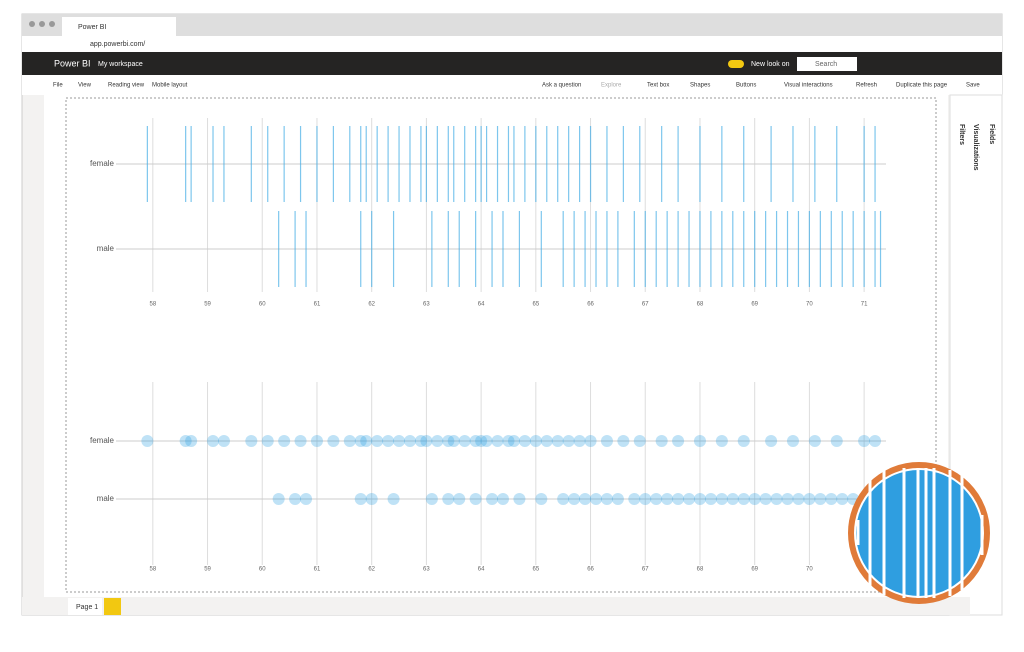 Image resolution: width=1024 pixels, height=652 pixels. Describe the element at coordinates (754, 570) in the screenshot. I see `x-tick-label: 69` at that location.